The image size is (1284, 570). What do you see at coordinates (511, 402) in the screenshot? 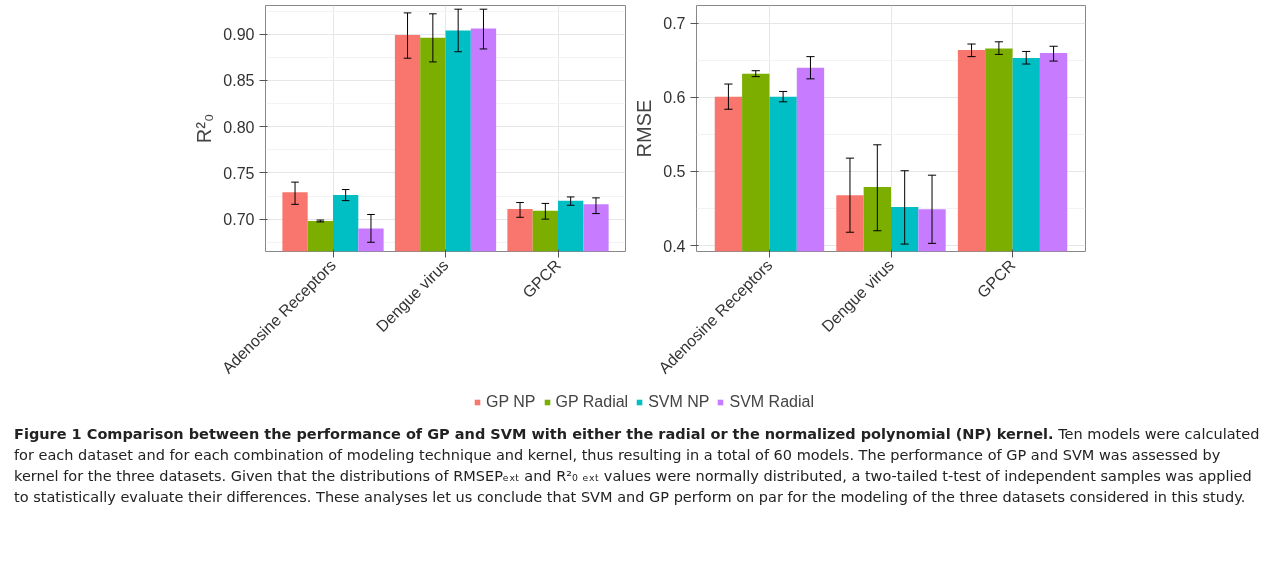
I see `legend-label: GP NP` at bounding box center [511, 402].